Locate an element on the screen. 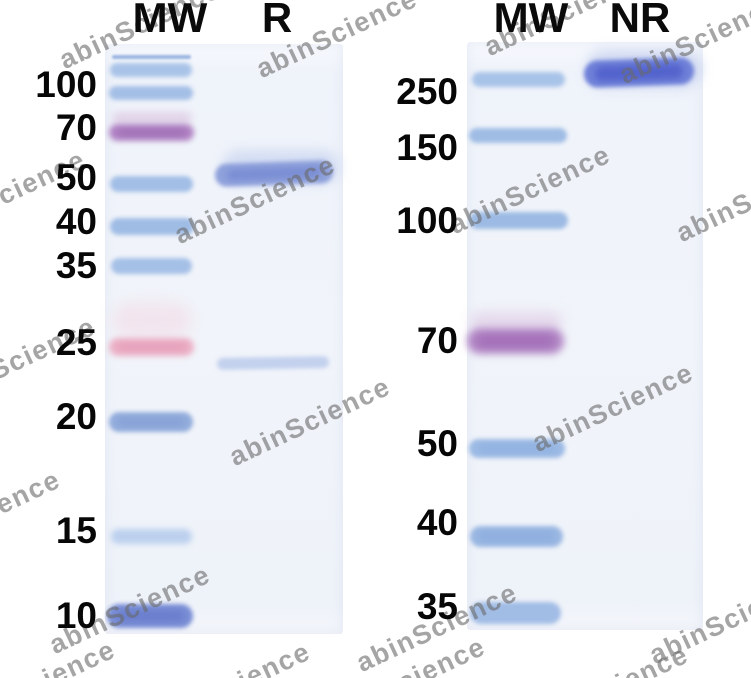  marker-label-35-reduced: 35 is located at coordinates (76, 265).